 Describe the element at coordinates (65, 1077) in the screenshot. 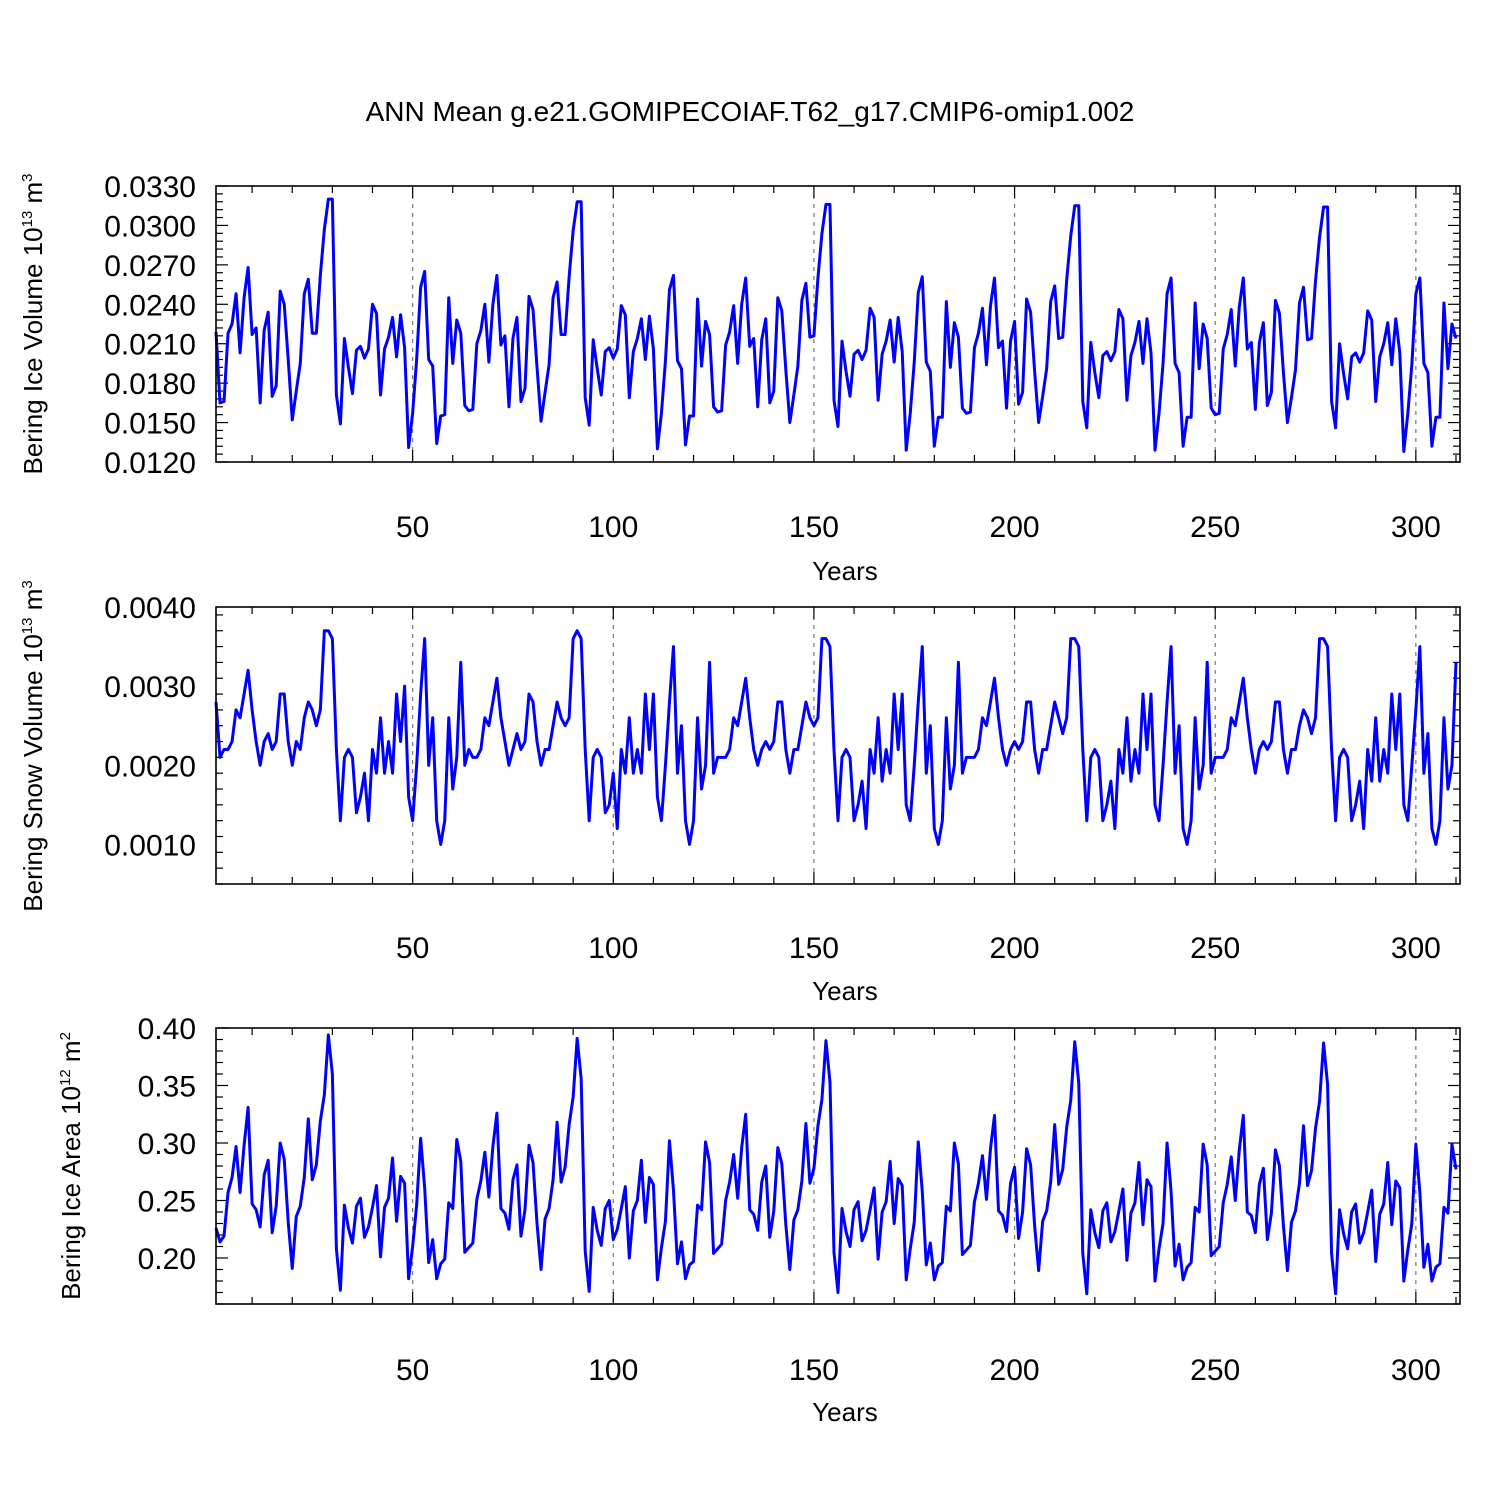

I see `y-axis-label-exponent: 12` at that location.